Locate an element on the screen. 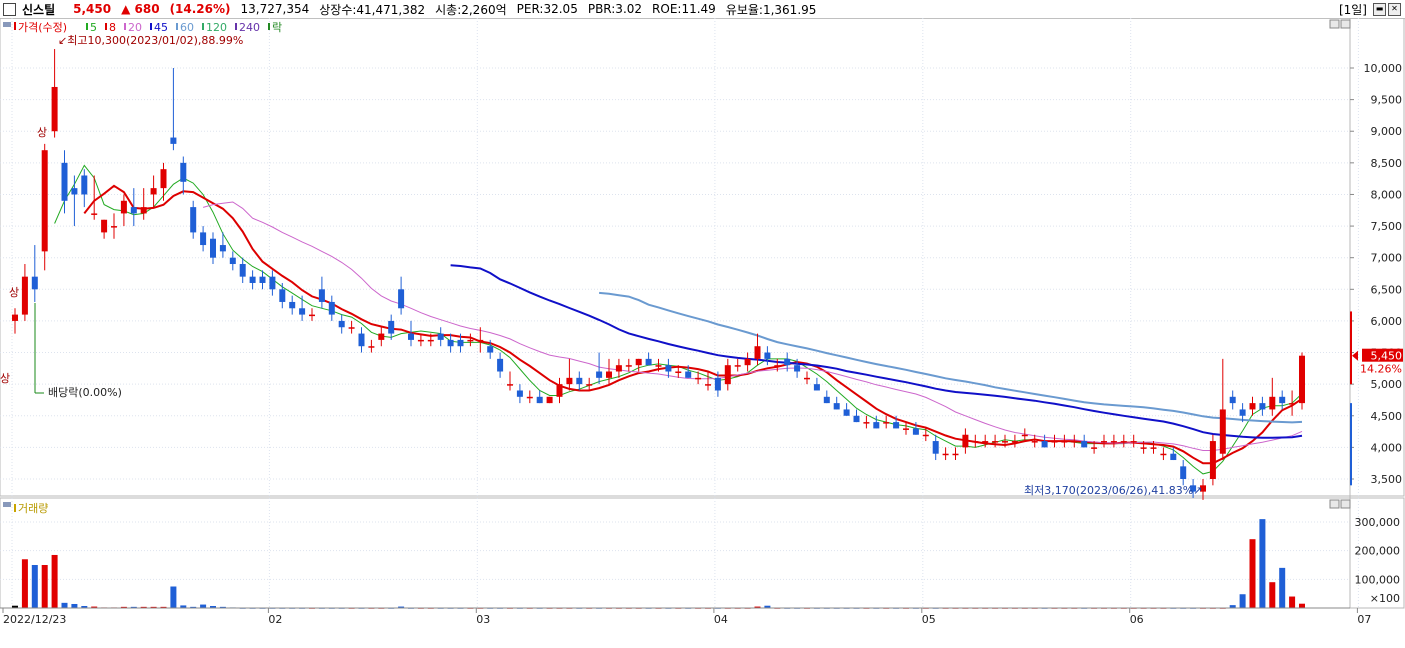  ma-legend-label: 락 is located at coordinates (277, 27).